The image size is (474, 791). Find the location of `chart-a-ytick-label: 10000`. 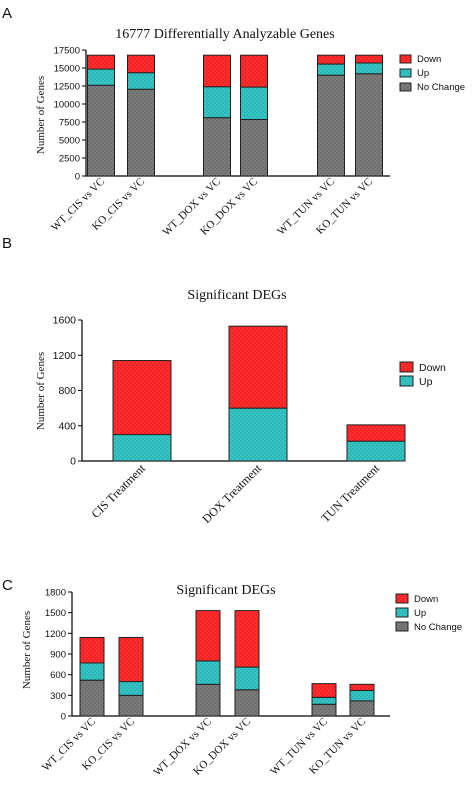

chart-a-ytick-label: 10000 is located at coordinates (67, 105).